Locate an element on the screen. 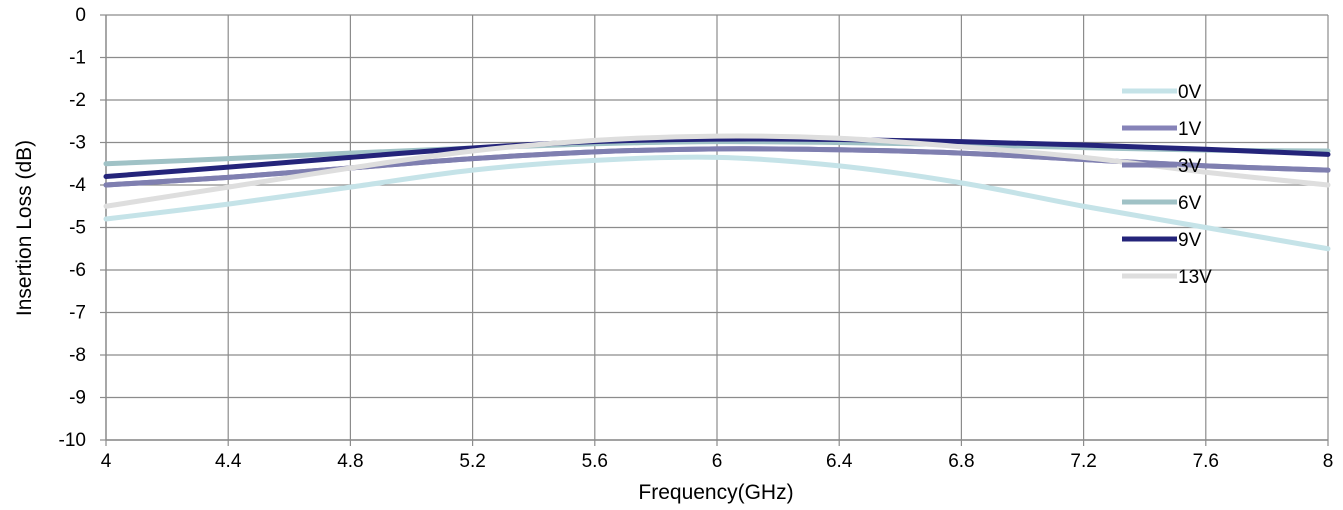 The width and height of the screenshot is (1343, 510). y-tick-label: -5 is located at coordinates (77, 228).